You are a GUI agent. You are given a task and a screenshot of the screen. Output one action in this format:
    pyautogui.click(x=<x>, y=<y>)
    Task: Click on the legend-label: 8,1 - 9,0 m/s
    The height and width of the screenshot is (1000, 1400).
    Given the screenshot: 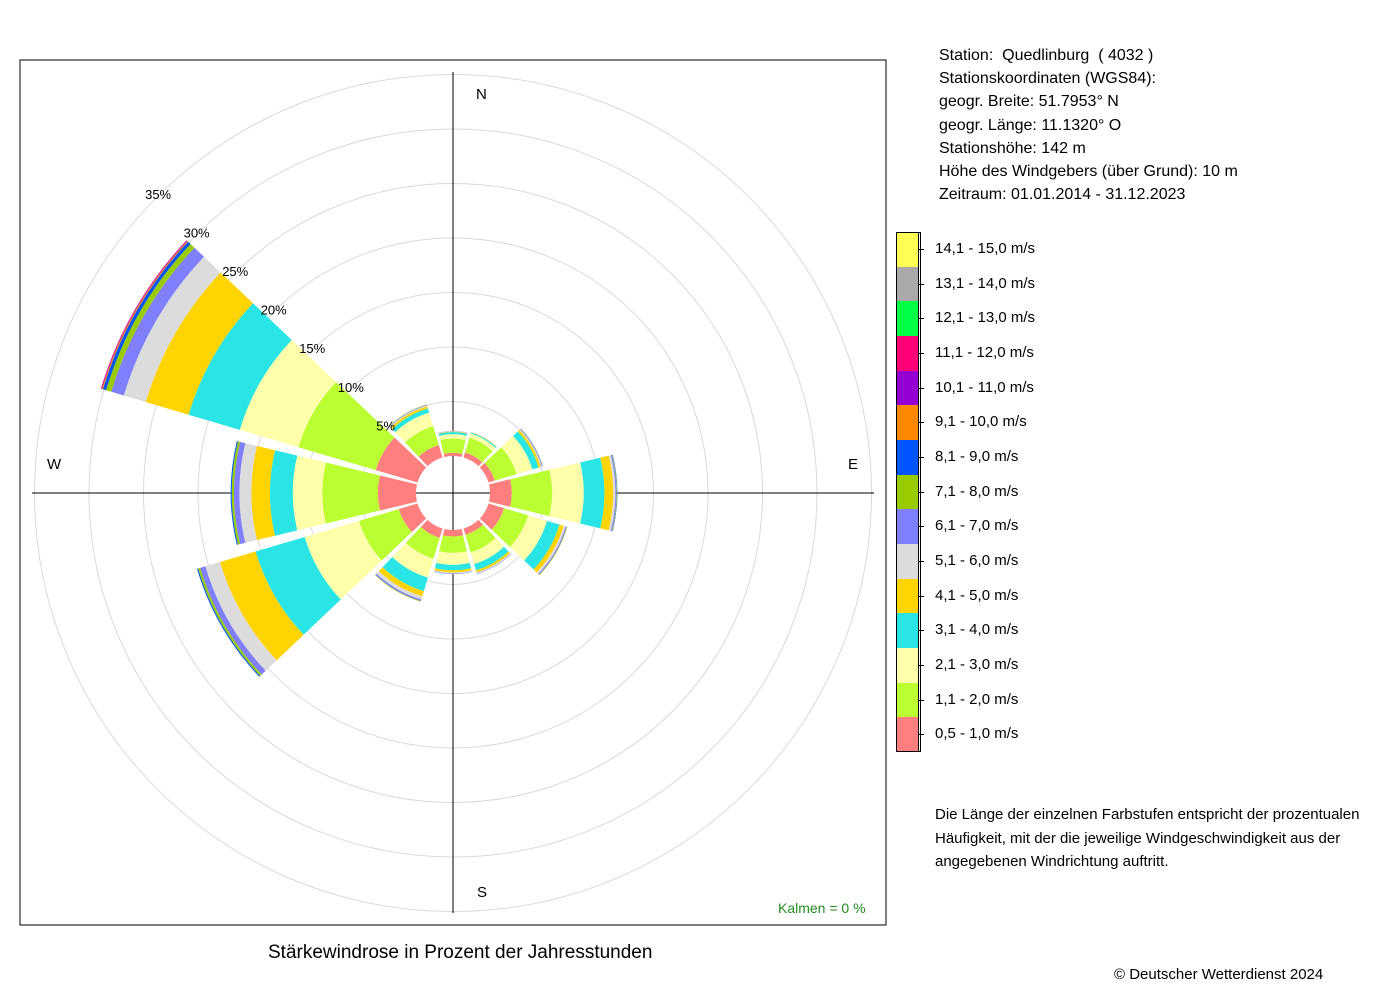 What is the action you would take?
    pyautogui.click(x=977, y=456)
    